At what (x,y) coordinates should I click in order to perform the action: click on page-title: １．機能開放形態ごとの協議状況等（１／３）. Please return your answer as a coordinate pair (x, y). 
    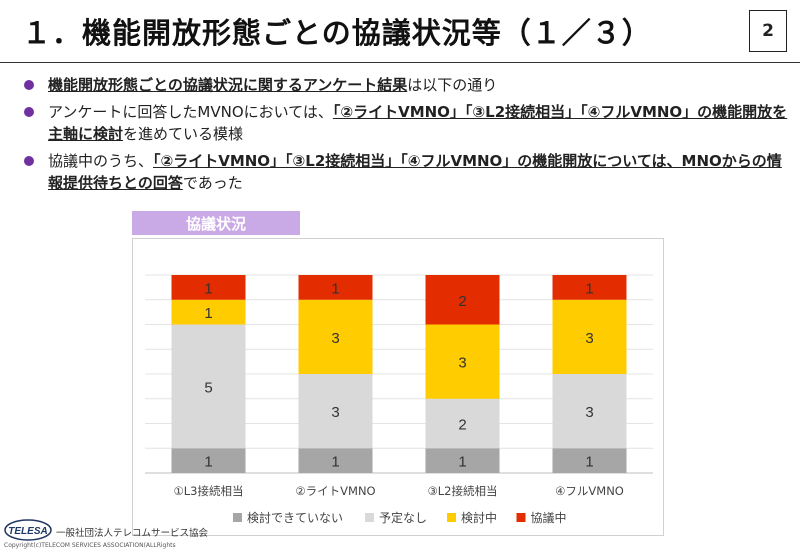
    Looking at the image, I should click on (337, 33).